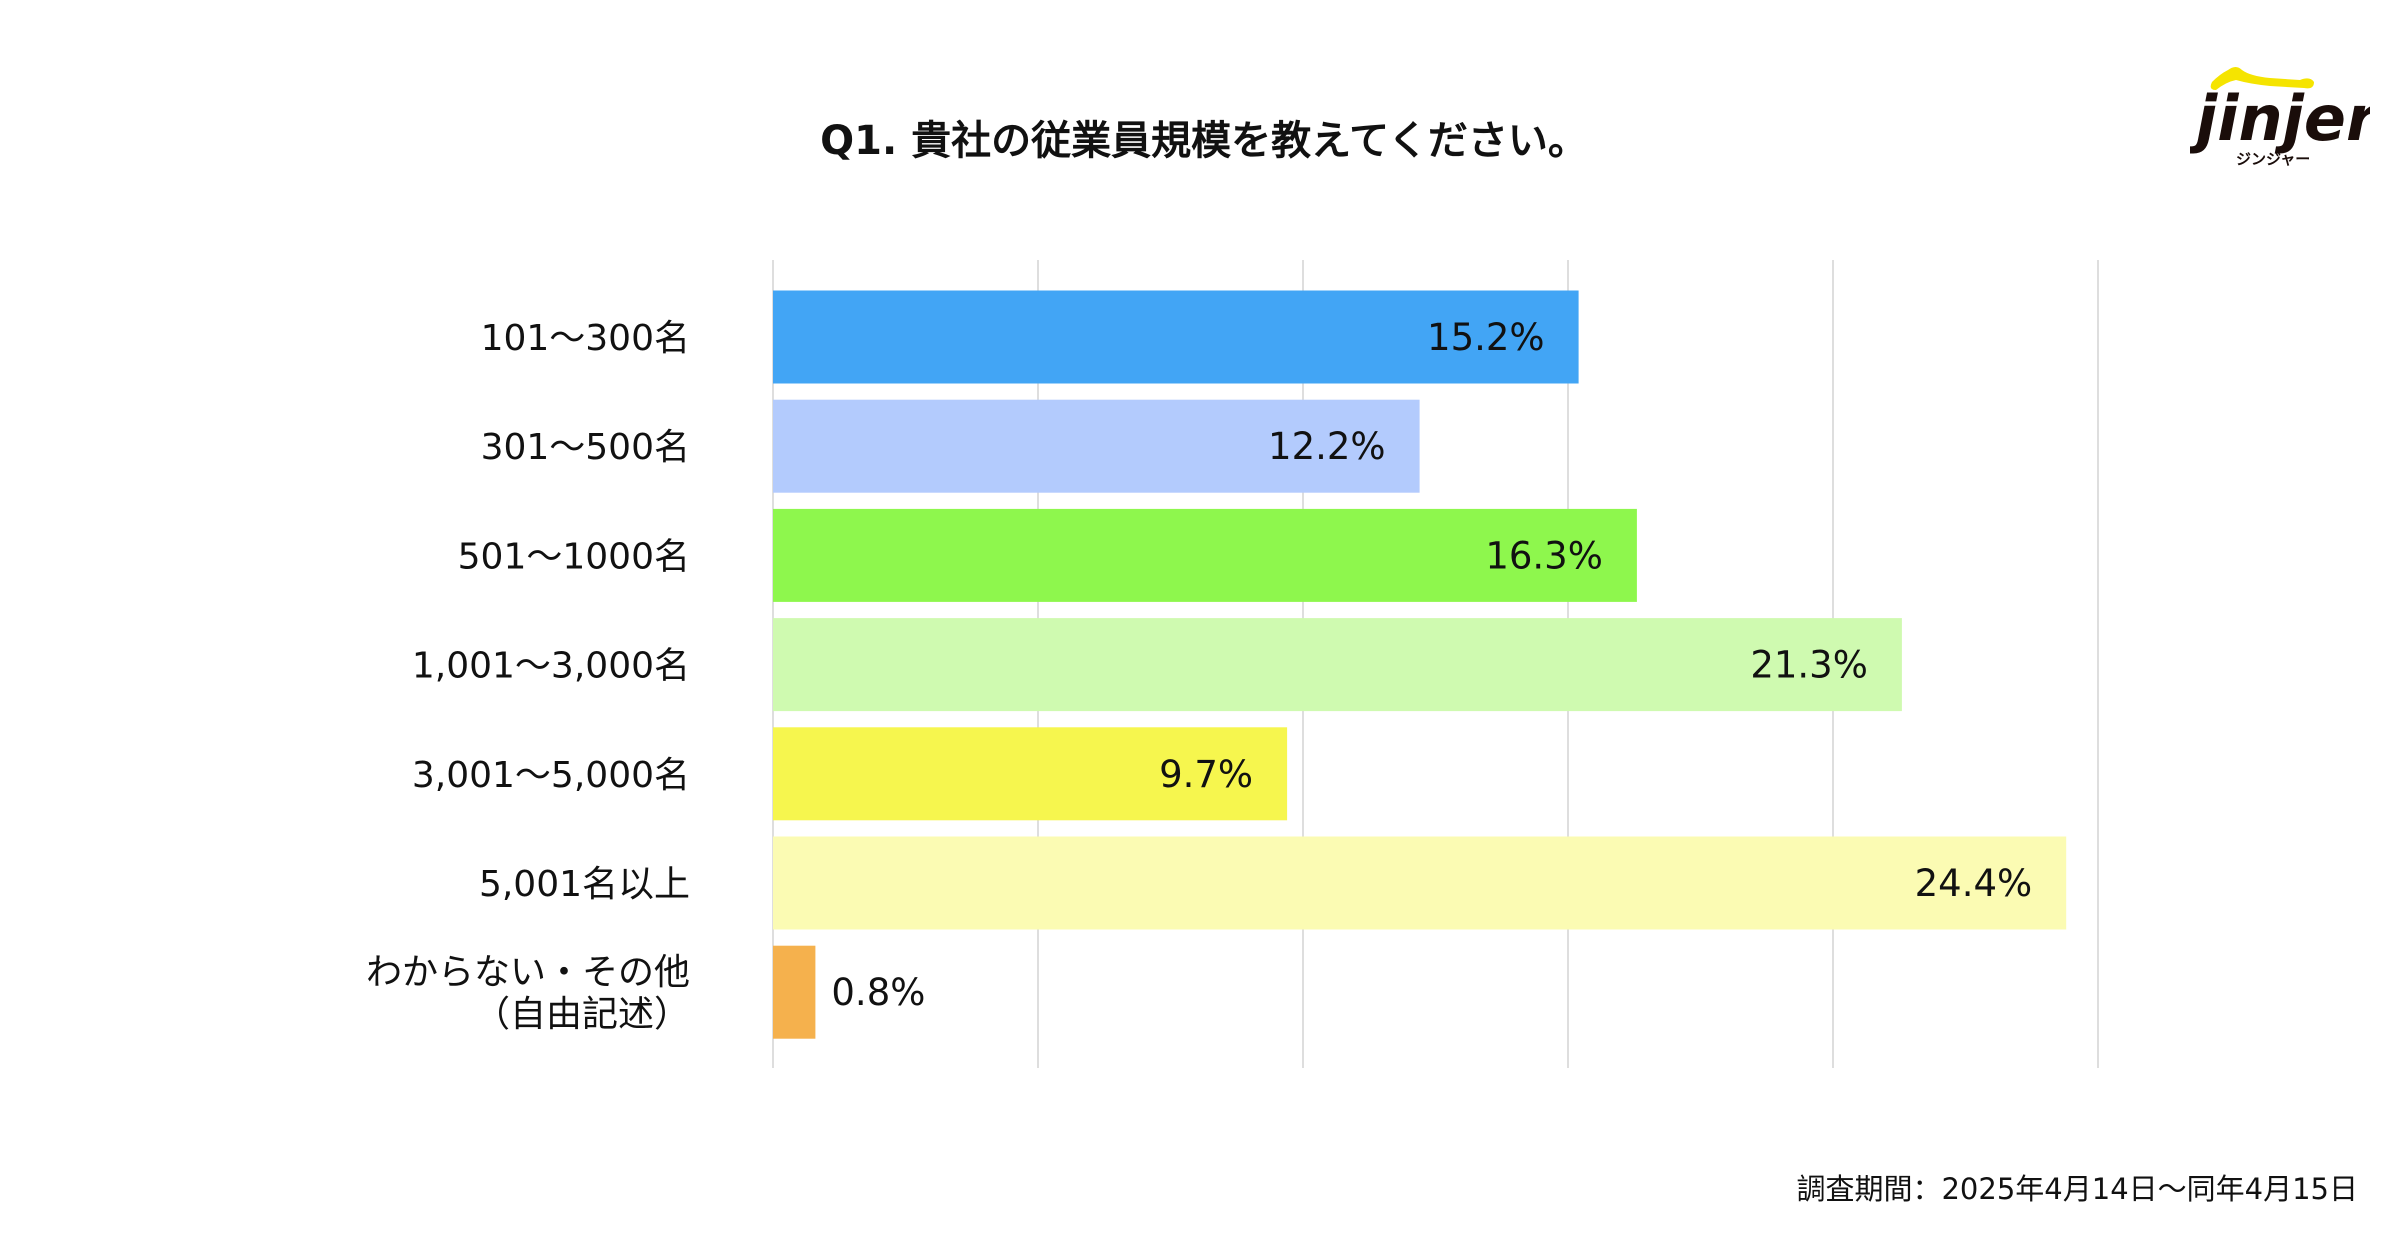 The image size is (2400, 1260). I want to click on value-label: 12.2%, so click(1327, 446).